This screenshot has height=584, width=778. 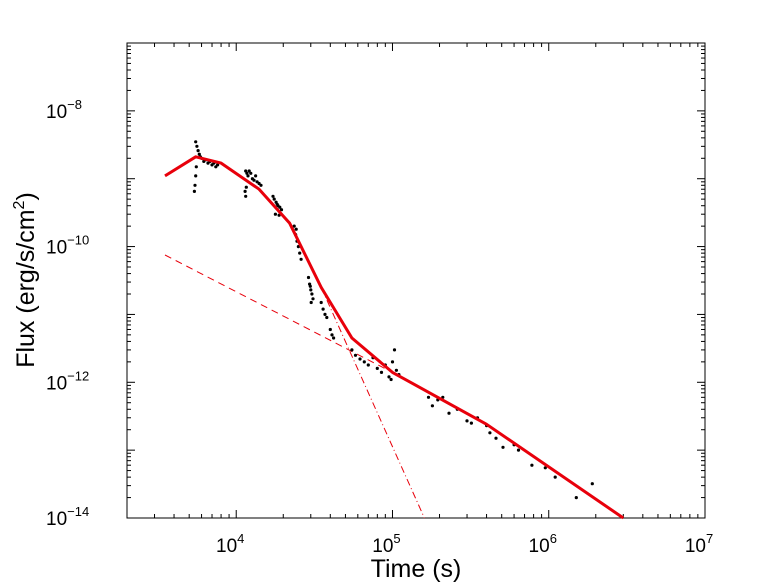 I want to click on power-law-component-line, so click(x=278, y=313).